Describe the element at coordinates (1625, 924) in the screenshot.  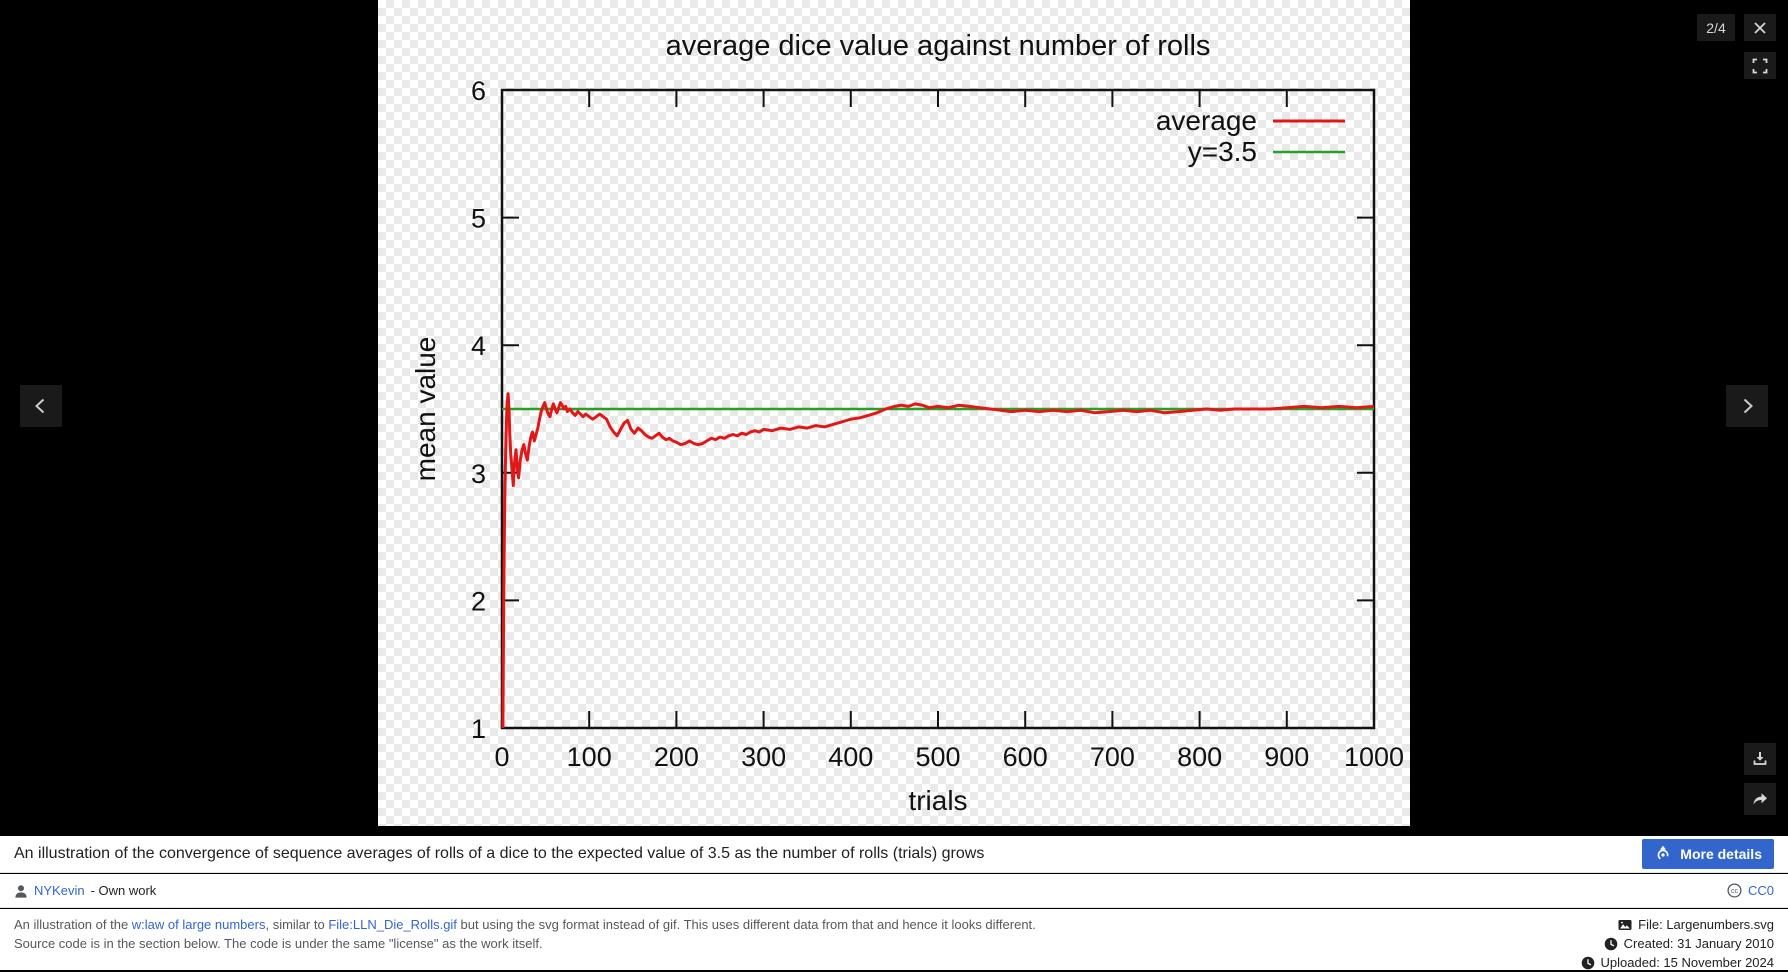
I see `image-icon` at that location.